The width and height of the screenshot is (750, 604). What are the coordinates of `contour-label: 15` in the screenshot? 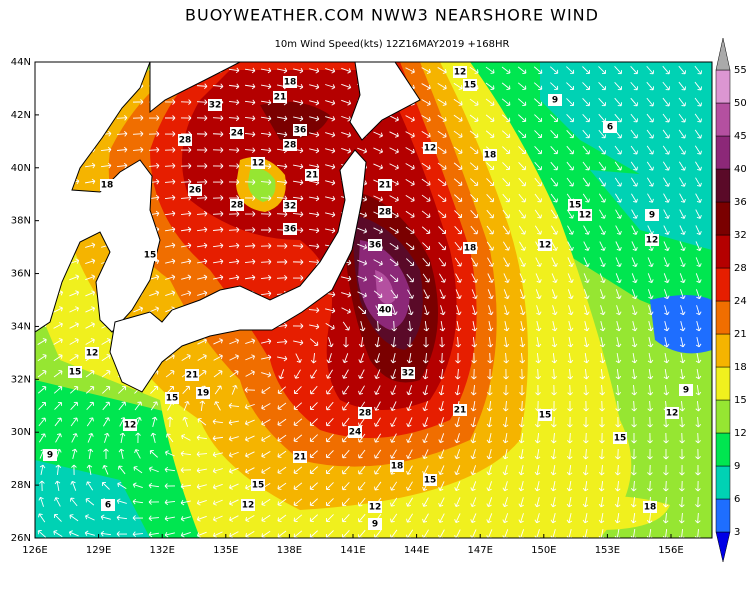 It's located at (620, 439).